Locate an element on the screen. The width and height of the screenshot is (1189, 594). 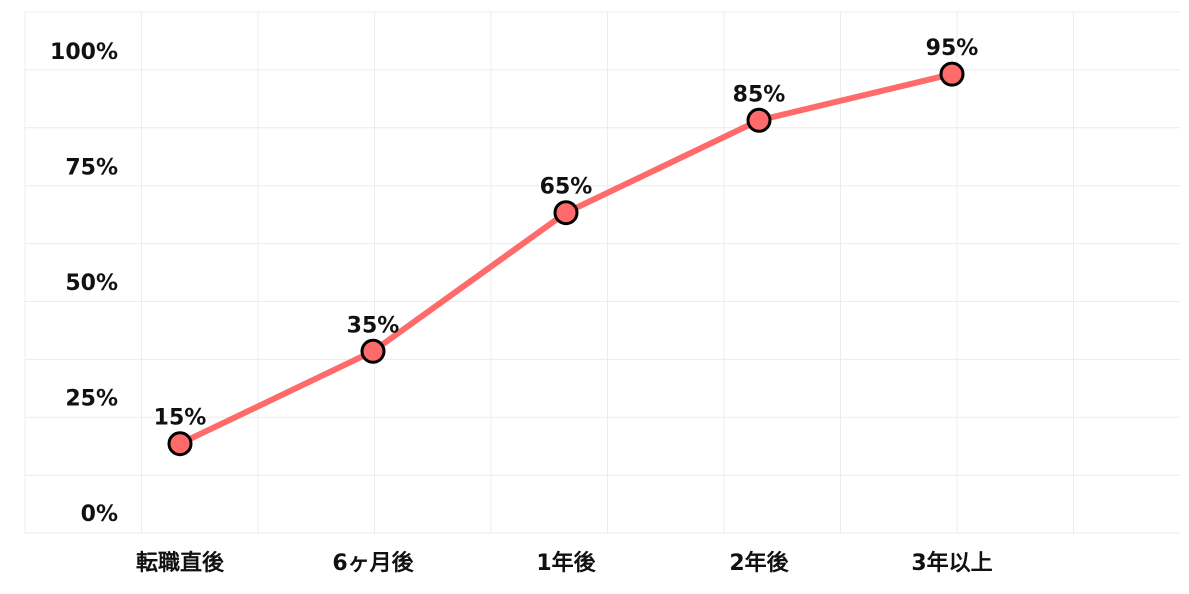
data-label: 15% is located at coordinates (180, 418).